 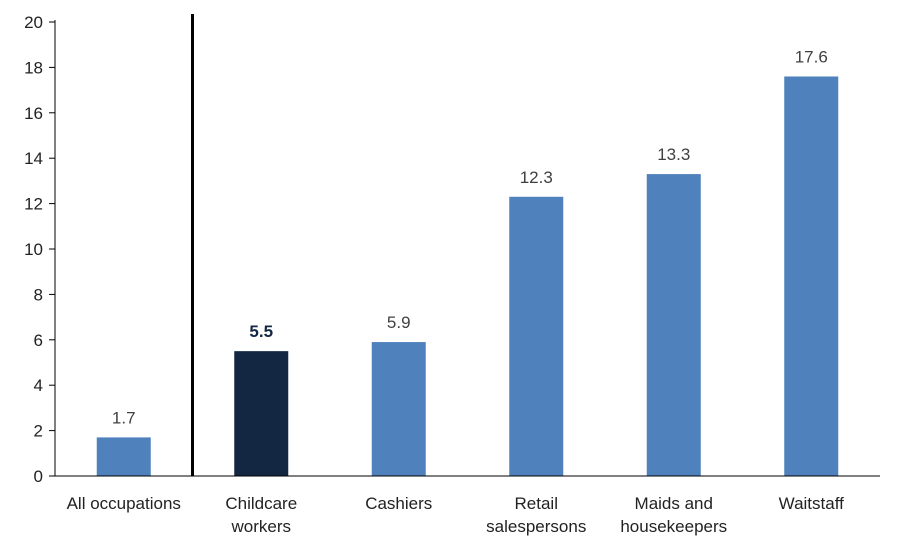 I want to click on y-axis: 0 2 4 6 8 10 12 14 16 18 20, so click(x=40, y=249).